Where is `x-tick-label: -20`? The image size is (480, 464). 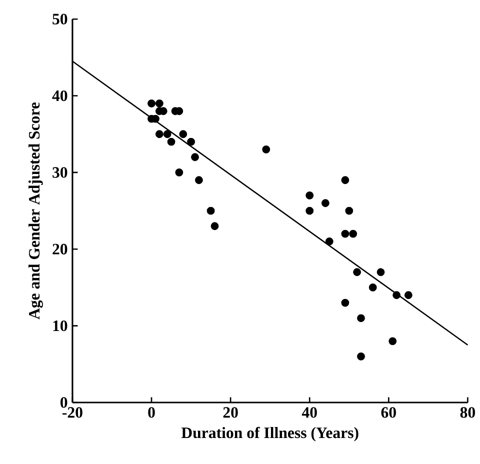
x-tick-label: -20 is located at coordinates (72, 412).